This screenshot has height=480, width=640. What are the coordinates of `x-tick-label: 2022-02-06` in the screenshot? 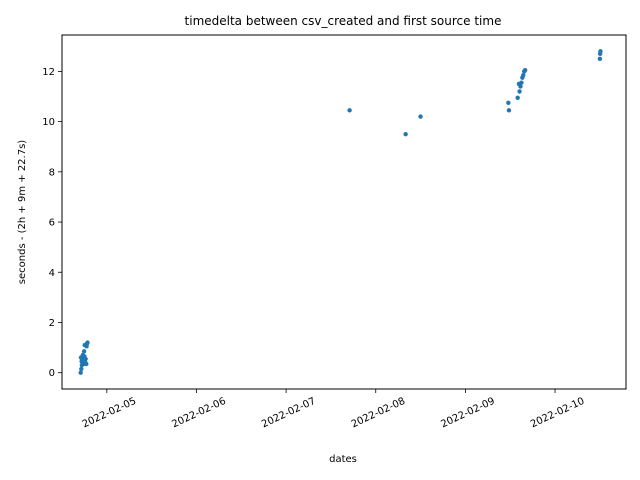 It's located at (198, 413).